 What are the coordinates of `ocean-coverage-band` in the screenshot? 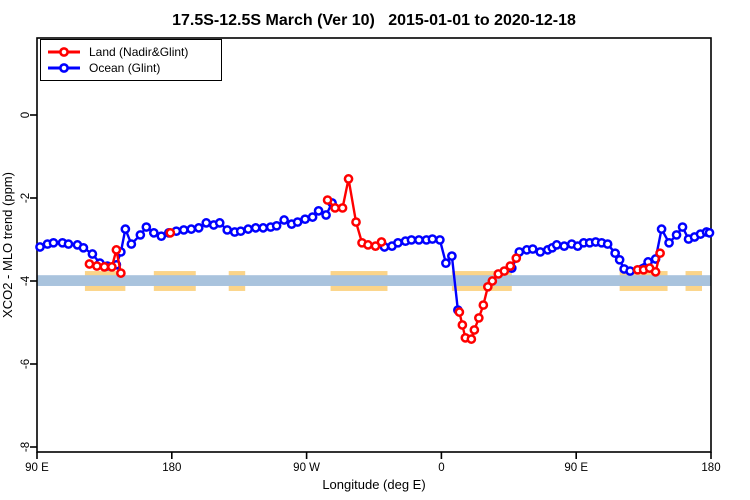 It's located at (374, 280).